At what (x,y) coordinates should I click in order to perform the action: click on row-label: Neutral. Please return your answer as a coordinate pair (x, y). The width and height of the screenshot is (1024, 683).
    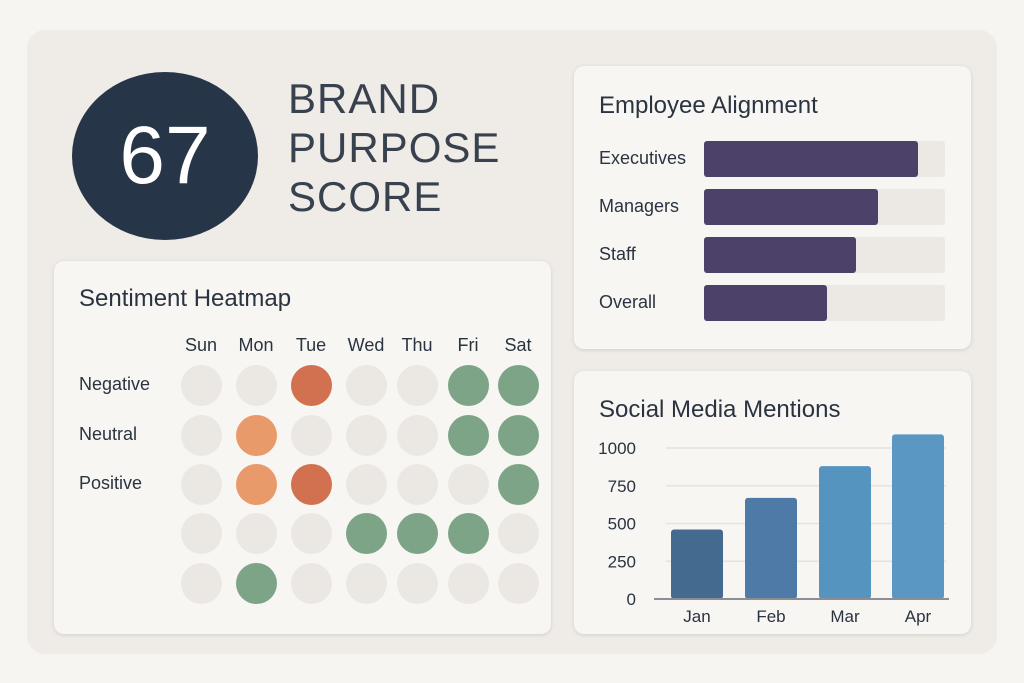
    Looking at the image, I should click on (108, 434).